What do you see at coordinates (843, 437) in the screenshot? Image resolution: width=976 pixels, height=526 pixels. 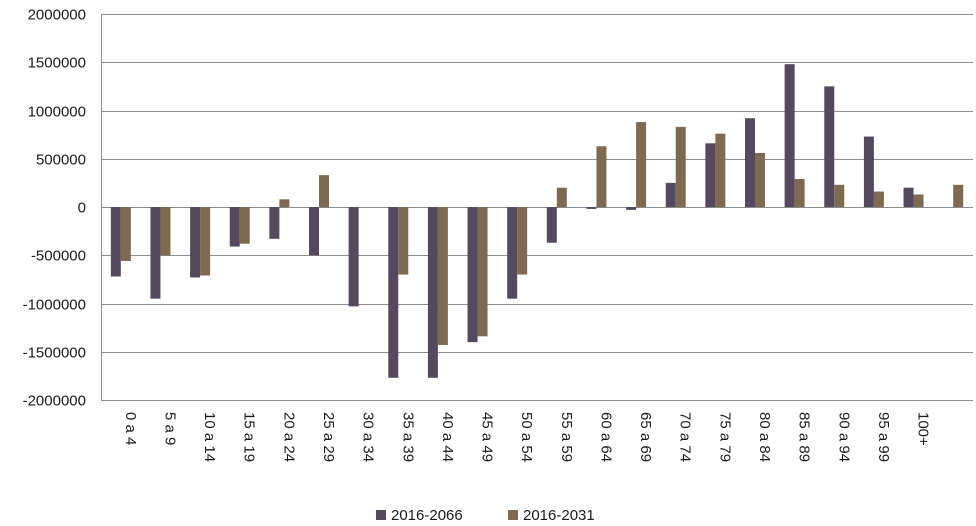 I see `x-tick-label: 90 a 94` at bounding box center [843, 437].